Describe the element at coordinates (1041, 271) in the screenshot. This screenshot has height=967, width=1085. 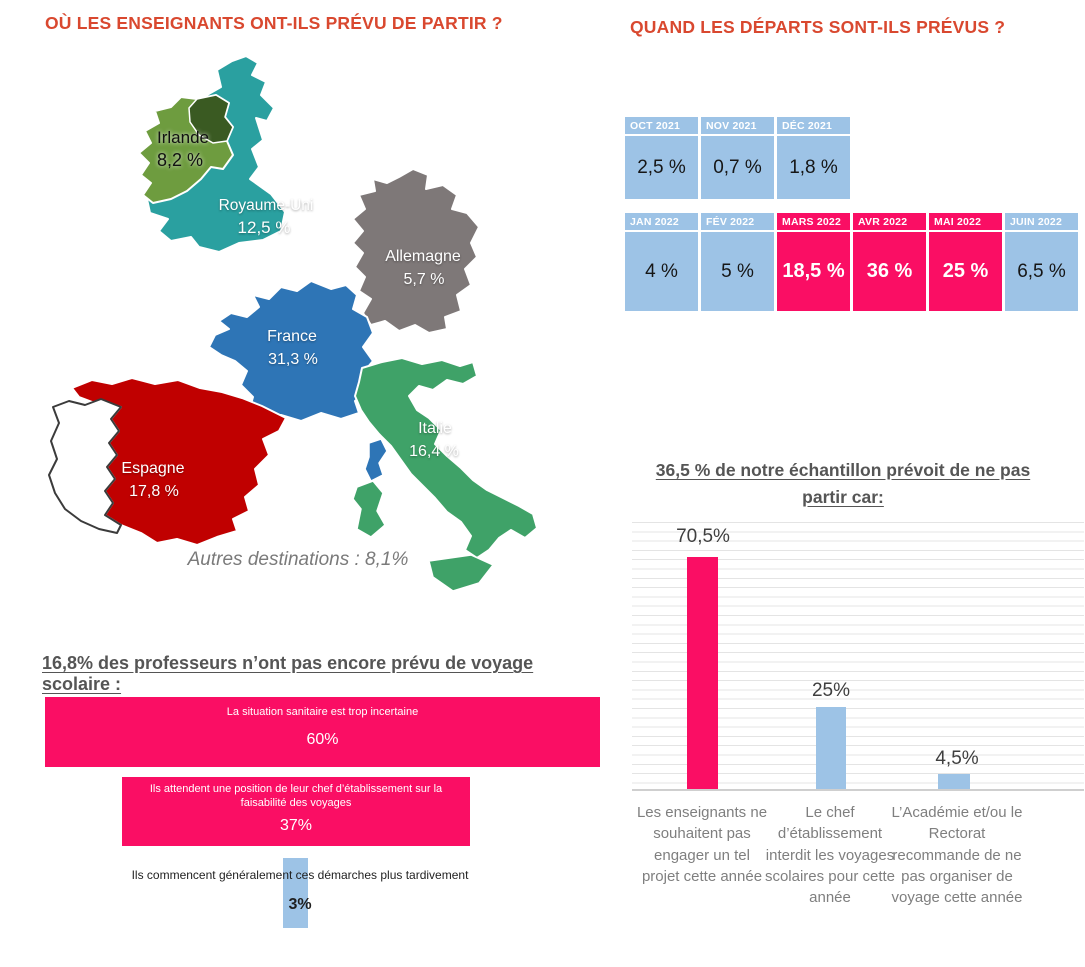
I see `table-value: 6,5 %` at that location.